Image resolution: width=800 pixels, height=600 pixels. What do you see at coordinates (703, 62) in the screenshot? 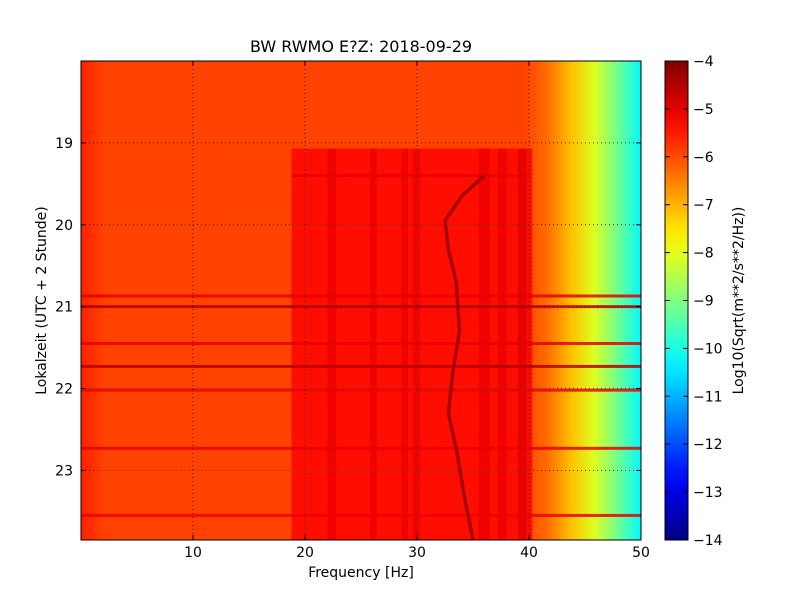
I see `colorbar-tick-label: −4` at bounding box center [703, 62].